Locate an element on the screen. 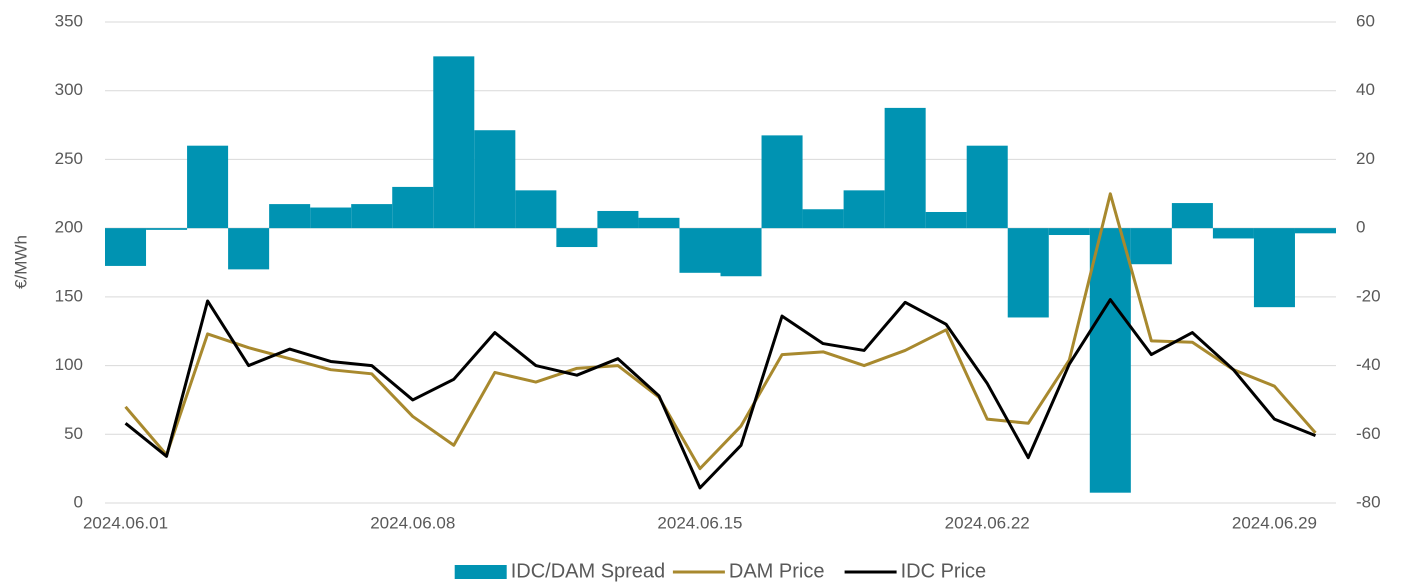 The height and width of the screenshot is (582, 1403). y2-tick-label: 20 is located at coordinates (1365, 158).